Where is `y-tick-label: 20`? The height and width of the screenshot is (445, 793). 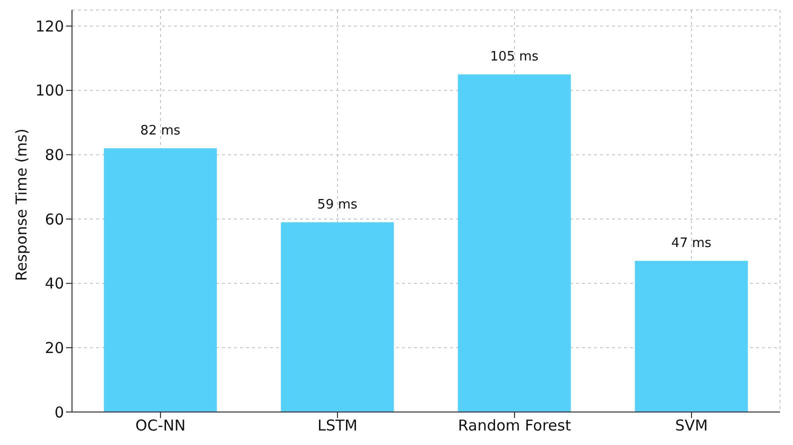
y-tick-label: 20 is located at coordinates (54, 348).